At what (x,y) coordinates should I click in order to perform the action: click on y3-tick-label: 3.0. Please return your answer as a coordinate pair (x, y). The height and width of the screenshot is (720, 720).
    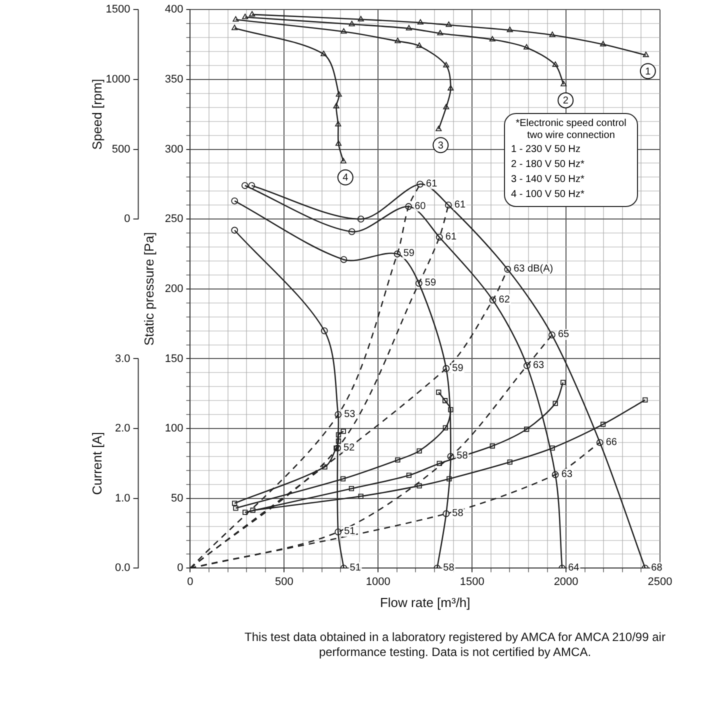
    Looking at the image, I should click on (122, 358).